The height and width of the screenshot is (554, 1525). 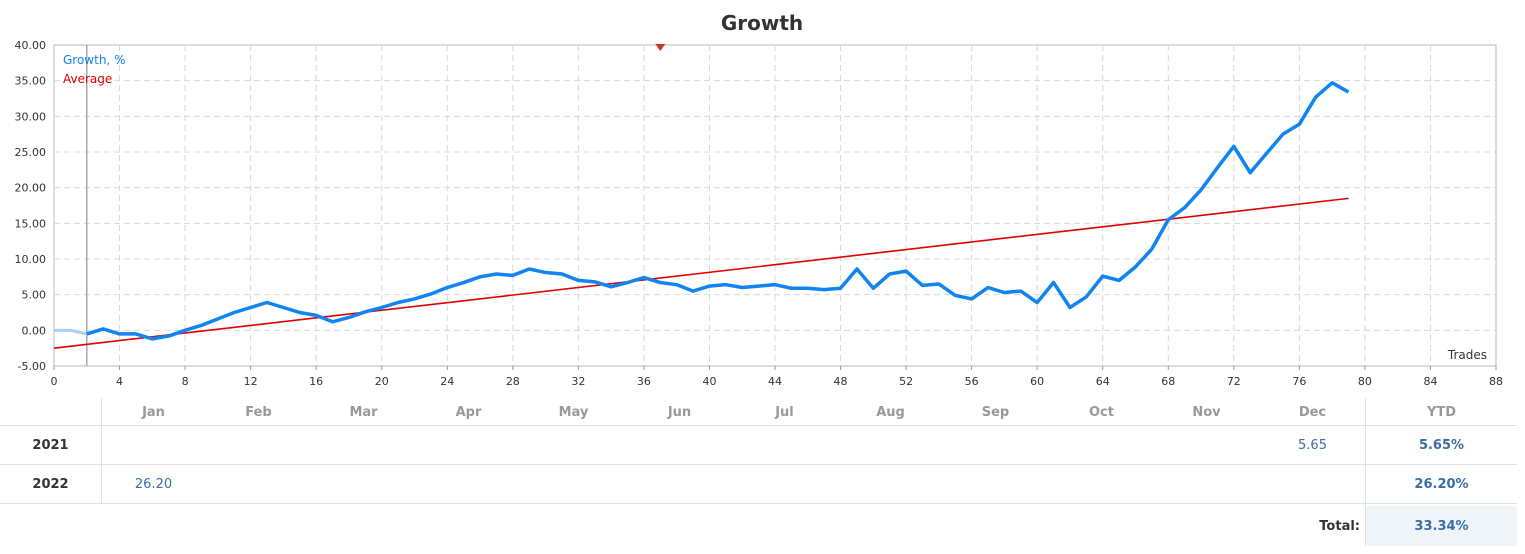 I want to click on total-cell-bg, so click(x=1441, y=526).